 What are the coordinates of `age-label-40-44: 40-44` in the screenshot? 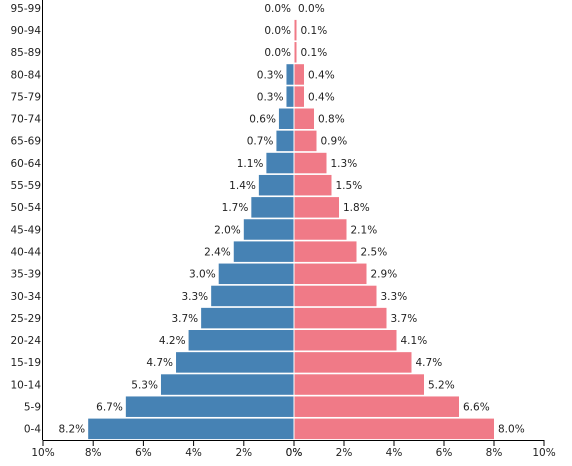 It's located at (25, 252).